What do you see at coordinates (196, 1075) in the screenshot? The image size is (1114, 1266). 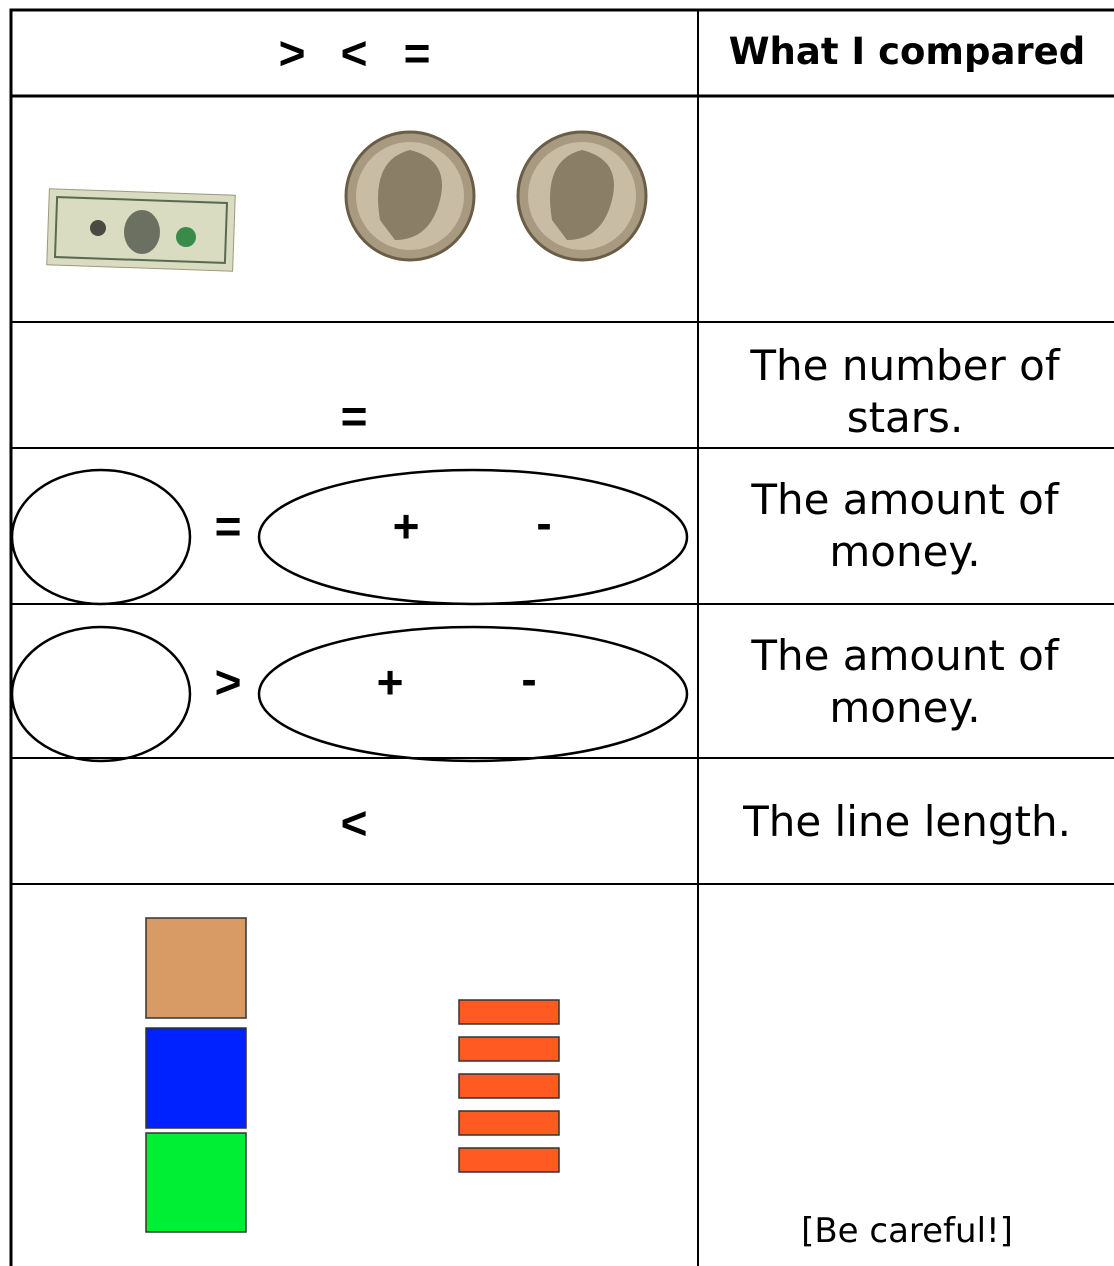 I see `stacked-blocks` at bounding box center [196, 1075].